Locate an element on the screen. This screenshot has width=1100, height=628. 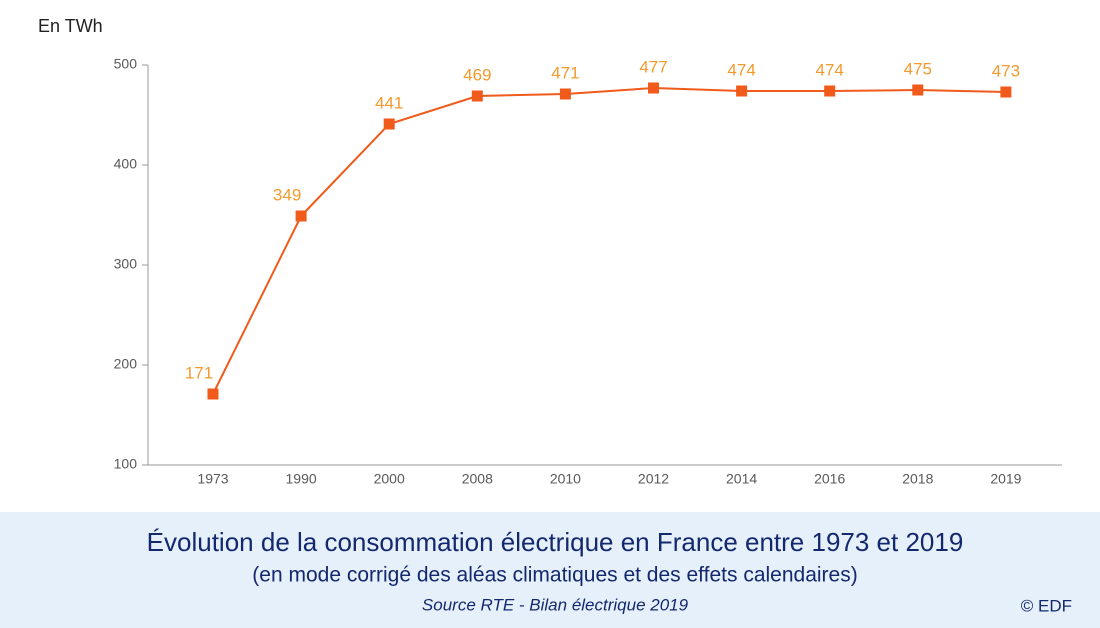
value-label: 349 is located at coordinates (287, 194).